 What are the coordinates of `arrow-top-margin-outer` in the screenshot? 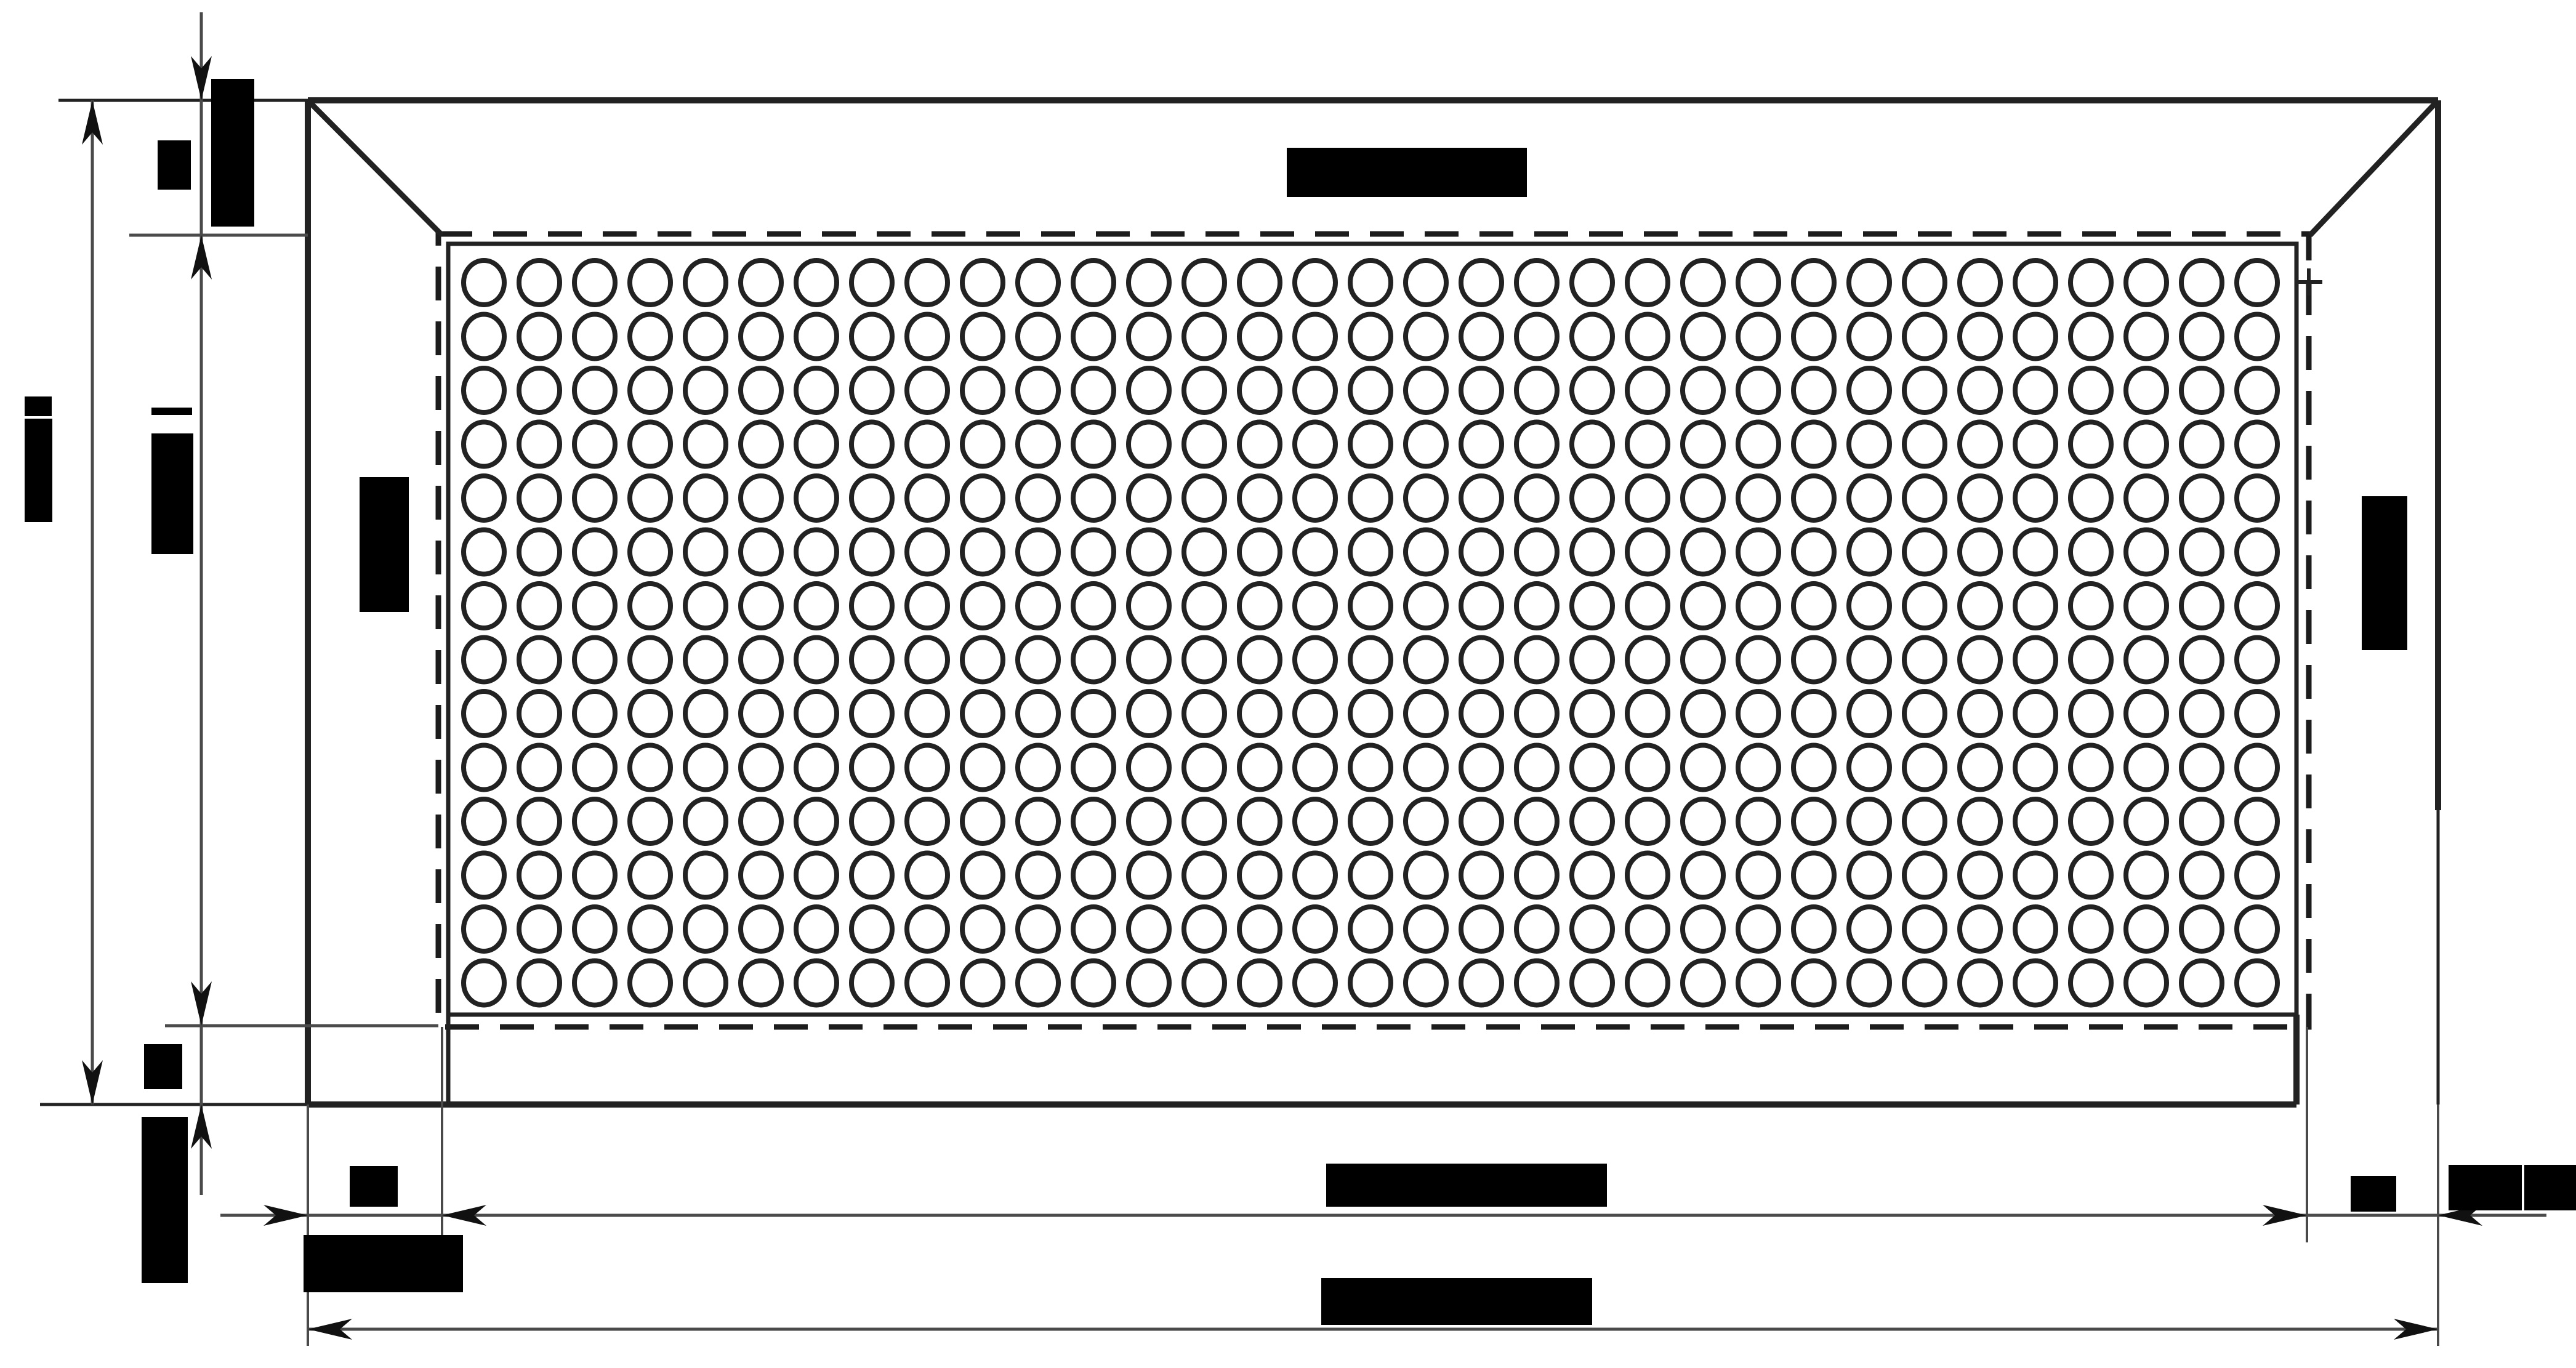 It's located at (201, 78).